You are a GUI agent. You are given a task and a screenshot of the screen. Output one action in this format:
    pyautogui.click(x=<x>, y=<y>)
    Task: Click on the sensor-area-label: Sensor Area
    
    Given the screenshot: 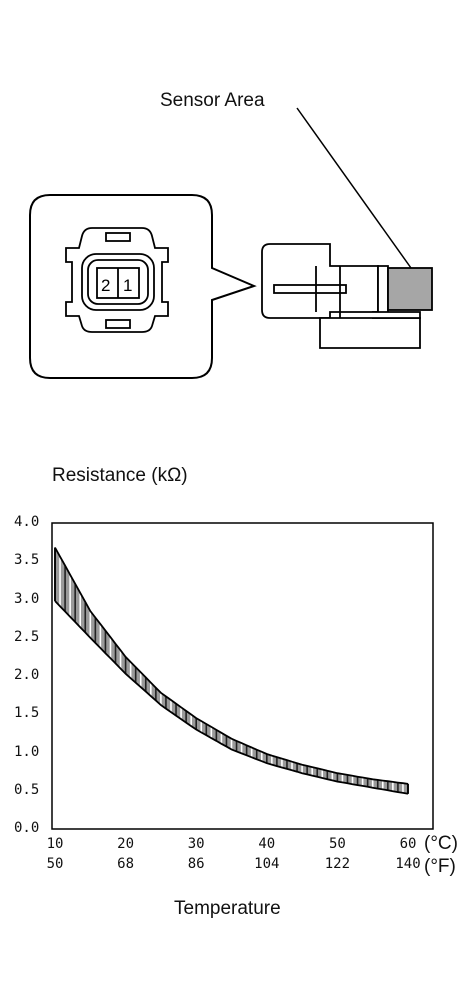 What is the action you would take?
    pyautogui.click(x=212, y=100)
    